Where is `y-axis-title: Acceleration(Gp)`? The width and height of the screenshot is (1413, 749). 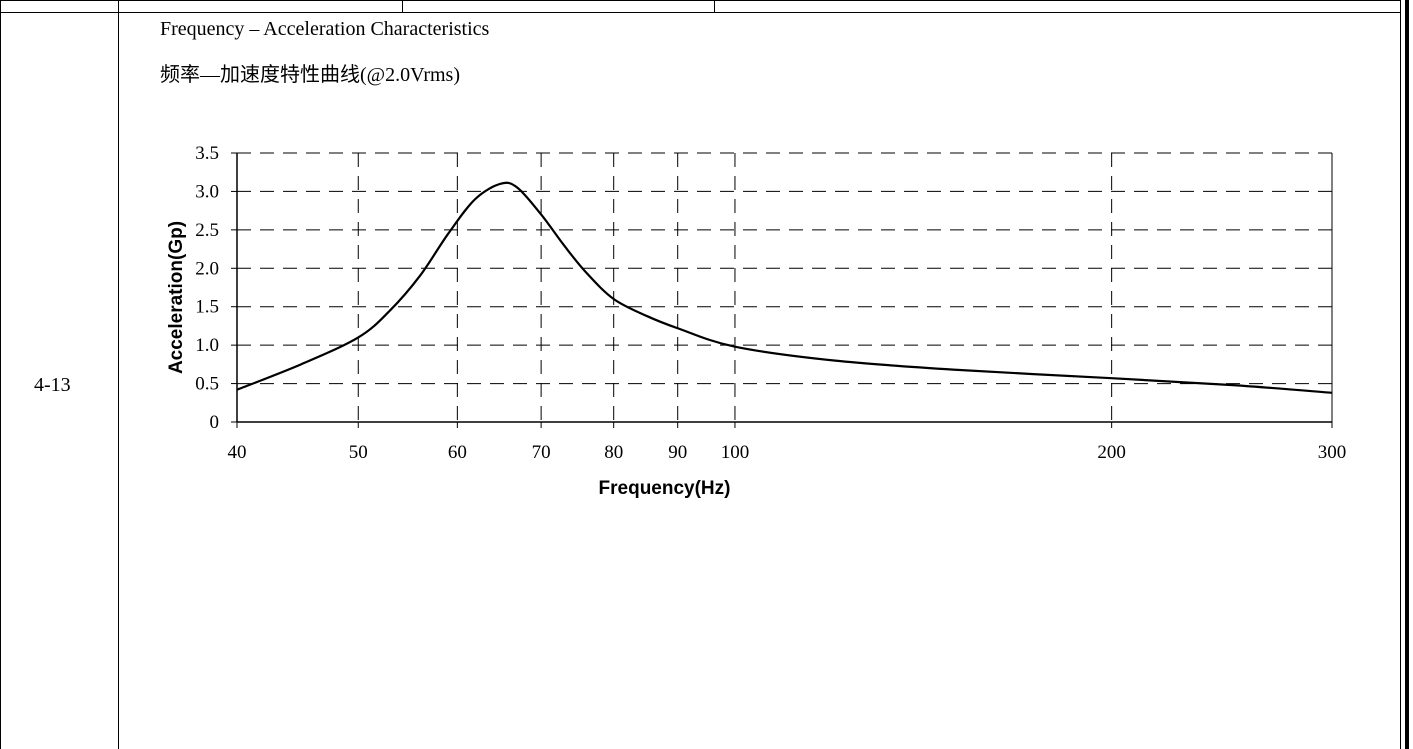
y-axis-title: Acceleration(Gp) is located at coordinates (176, 297).